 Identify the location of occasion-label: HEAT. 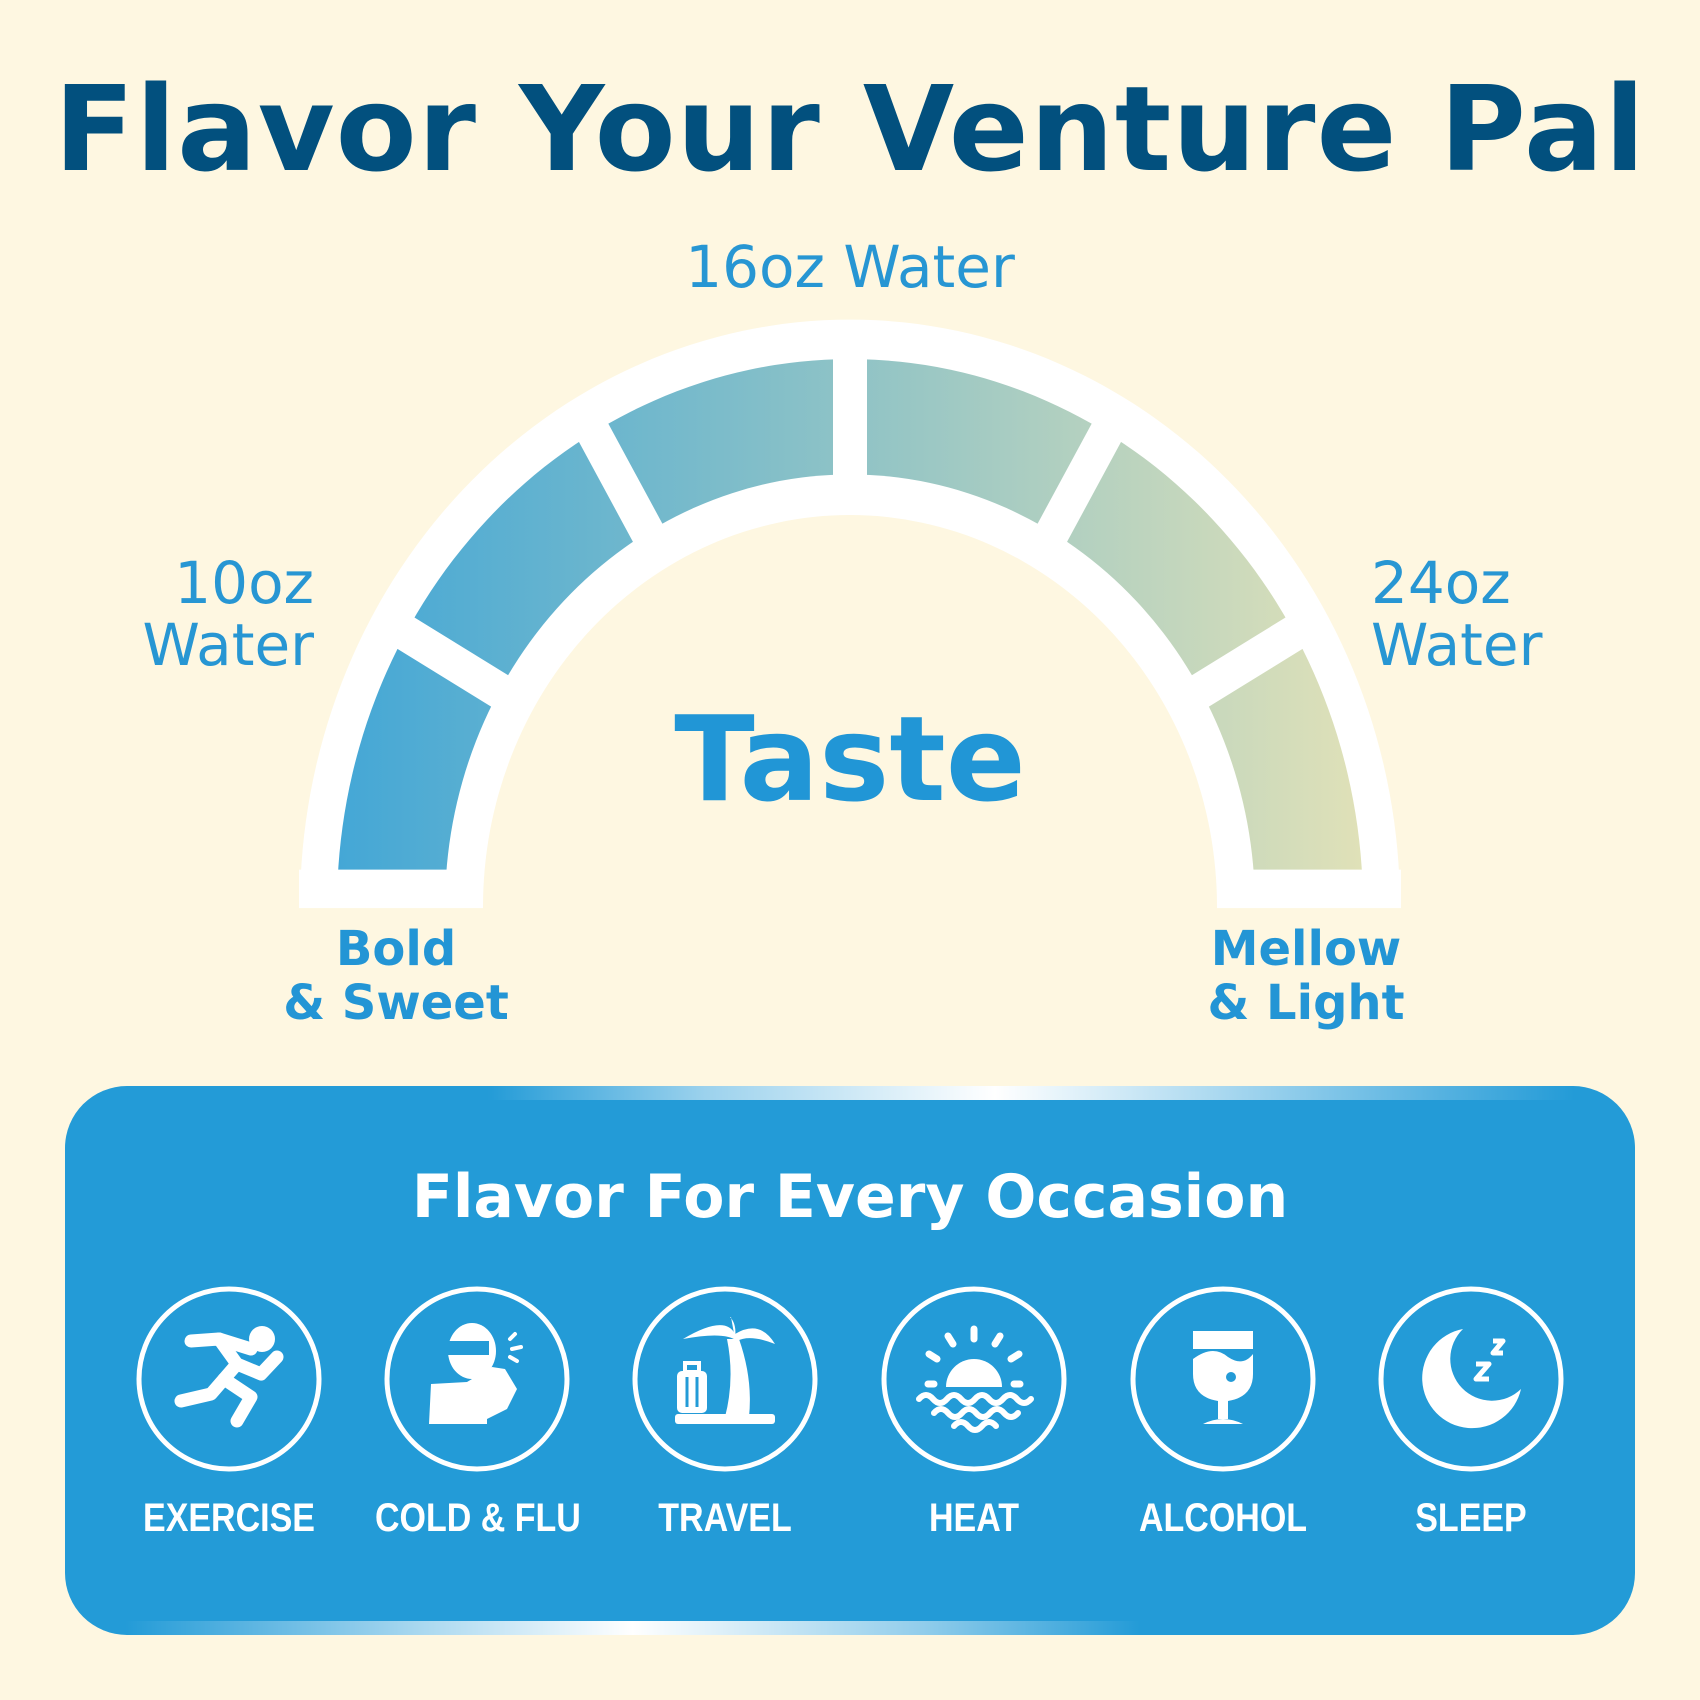
(974, 1518).